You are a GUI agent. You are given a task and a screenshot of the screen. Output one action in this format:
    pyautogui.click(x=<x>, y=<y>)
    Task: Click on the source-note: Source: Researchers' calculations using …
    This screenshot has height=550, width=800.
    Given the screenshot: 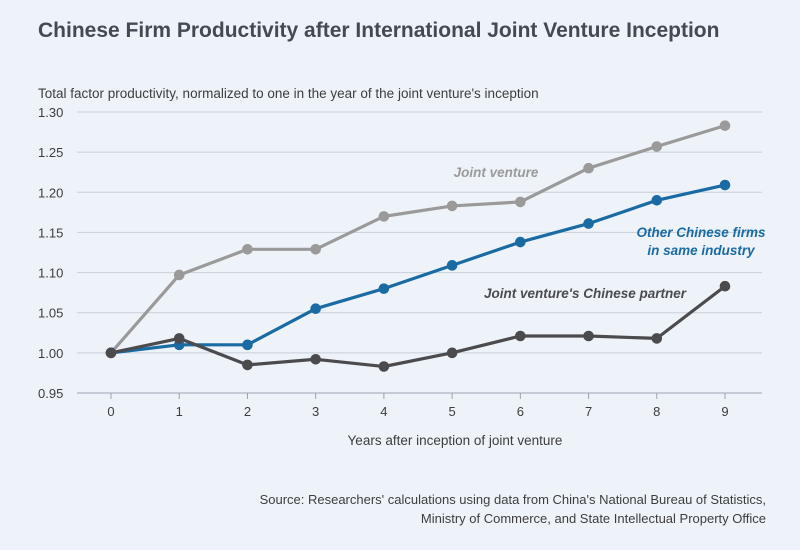 What is the action you would take?
    pyautogui.click(x=513, y=509)
    